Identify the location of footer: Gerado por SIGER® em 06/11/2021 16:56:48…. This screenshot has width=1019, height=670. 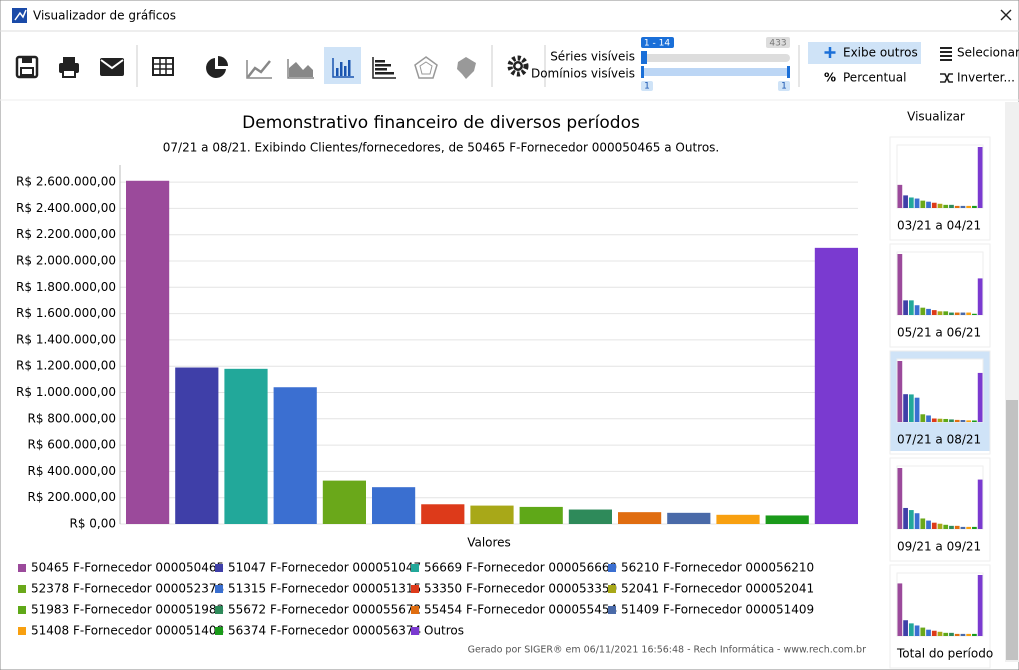
(667, 650).